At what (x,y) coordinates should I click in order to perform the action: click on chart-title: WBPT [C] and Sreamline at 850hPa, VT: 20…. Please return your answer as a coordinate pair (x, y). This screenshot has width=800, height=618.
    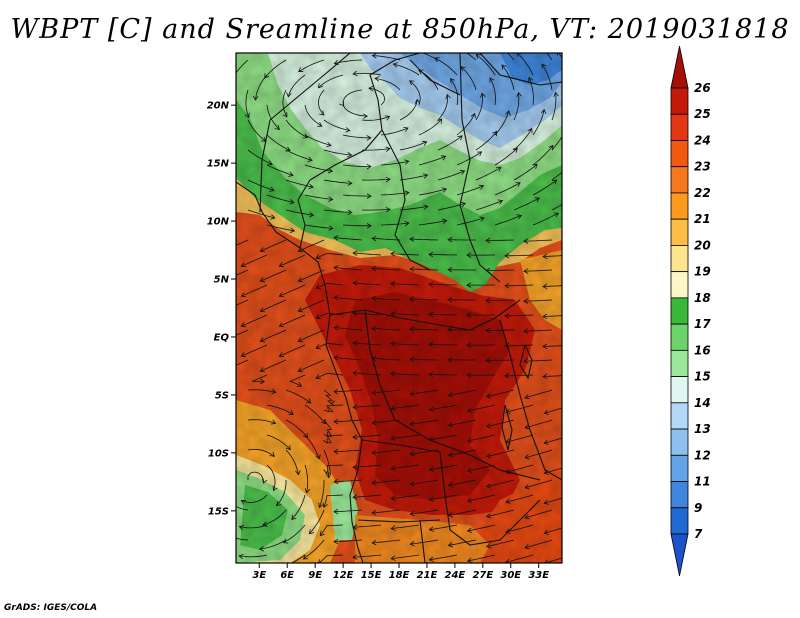
    Looking at the image, I should click on (400, 29).